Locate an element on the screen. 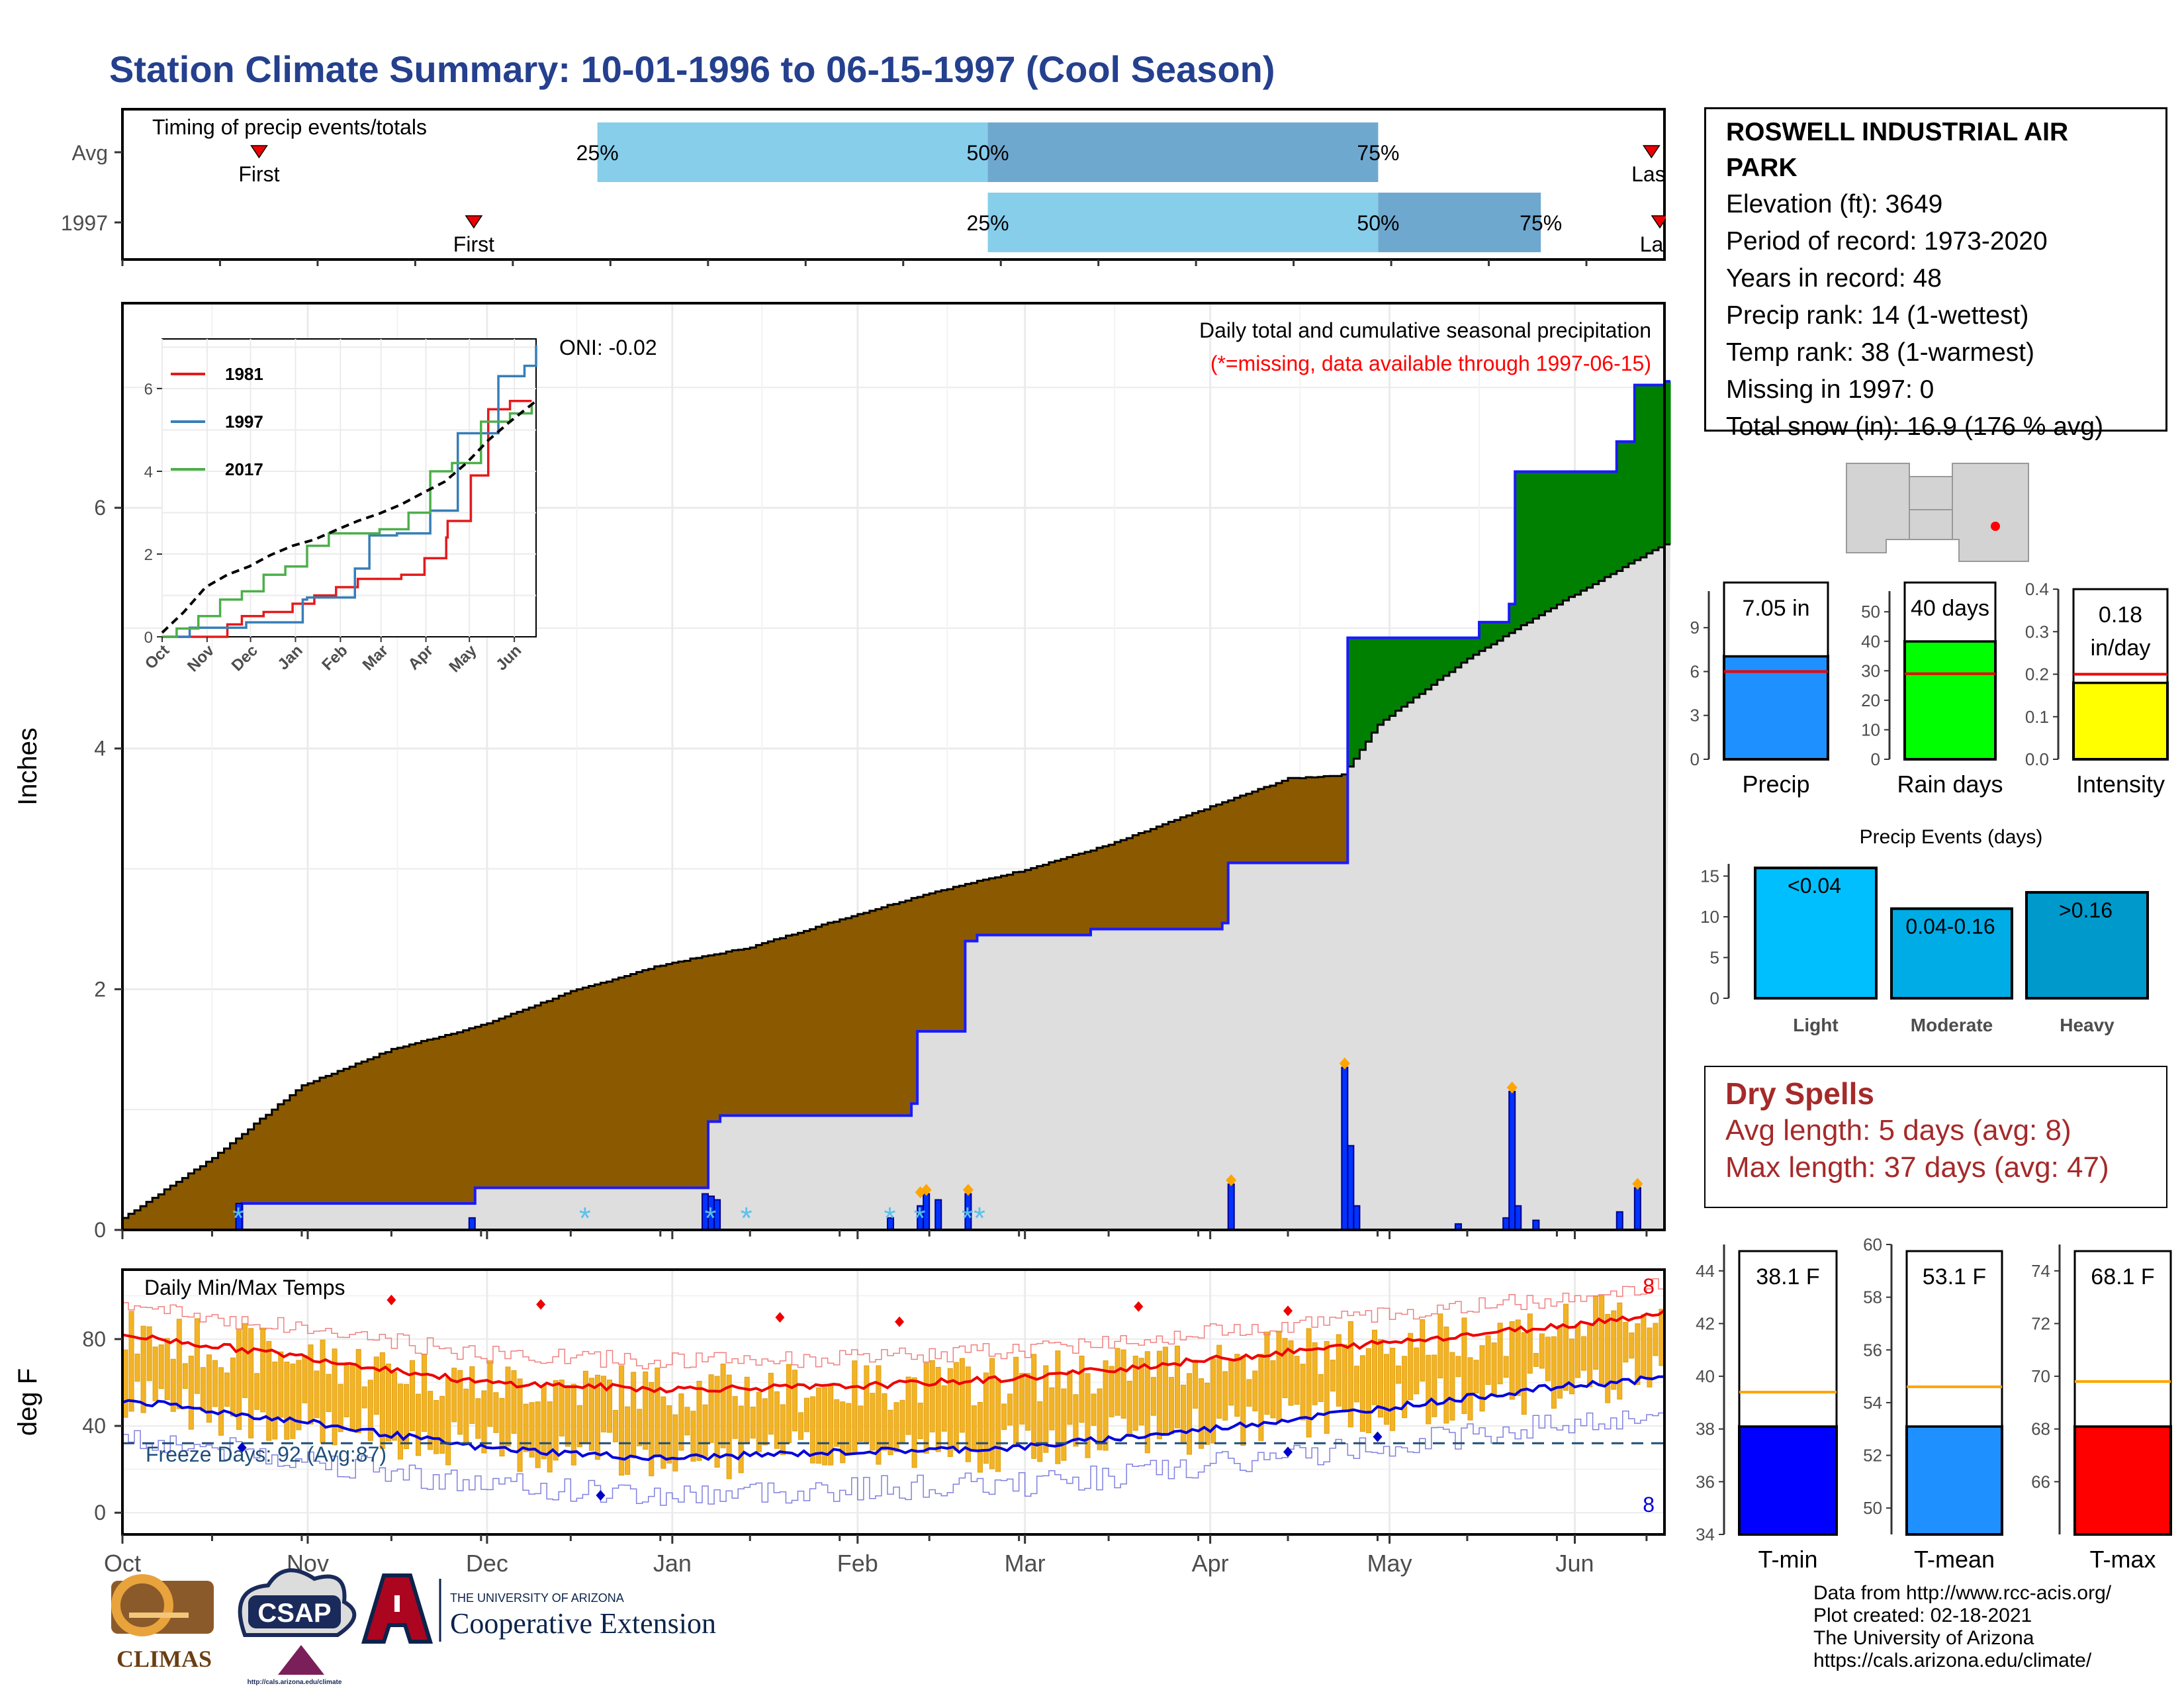 This screenshot has height=1688, width=2184. timing-title: Timing of precip events/totals is located at coordinates (289, 127).